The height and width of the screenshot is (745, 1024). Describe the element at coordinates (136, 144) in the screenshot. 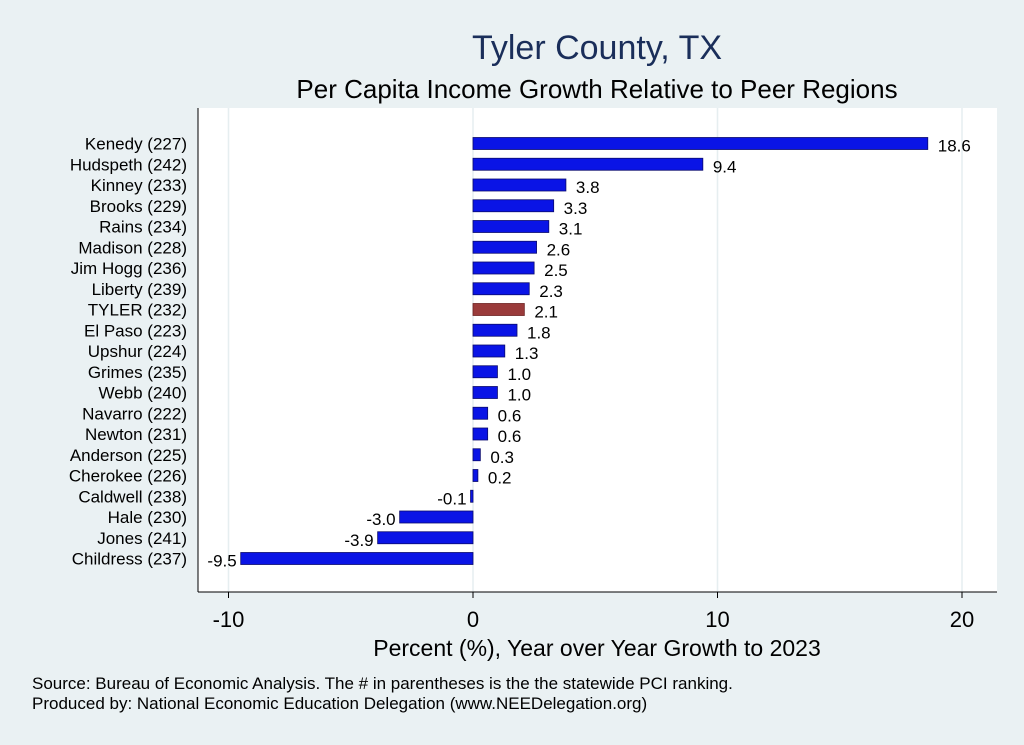

I see `category-label: Kenedy (227)` at that location.